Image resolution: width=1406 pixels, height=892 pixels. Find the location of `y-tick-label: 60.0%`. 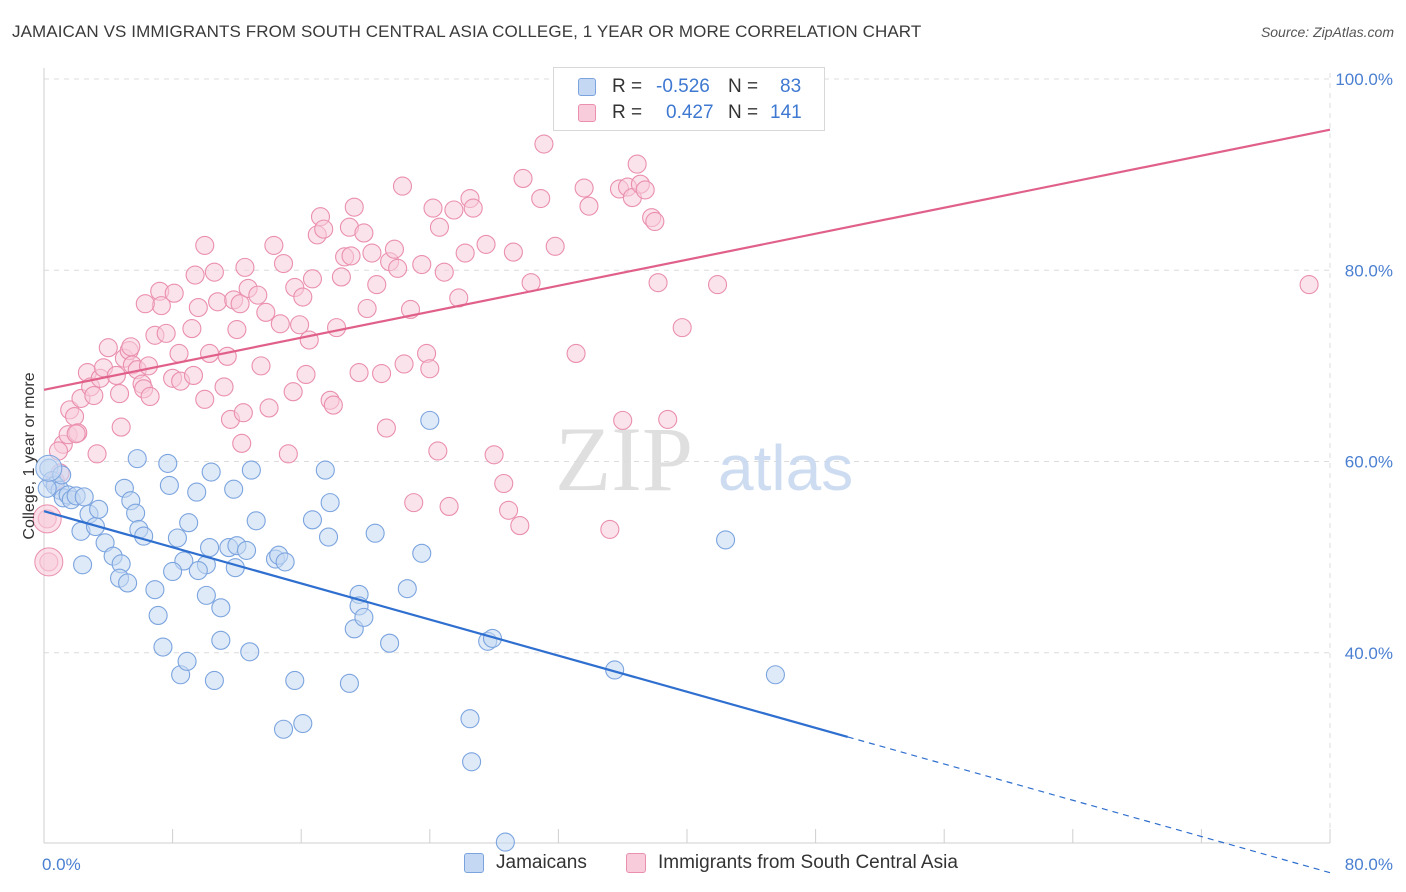

y-tick-label: 60.0% is located at coordinates (1369, 462).